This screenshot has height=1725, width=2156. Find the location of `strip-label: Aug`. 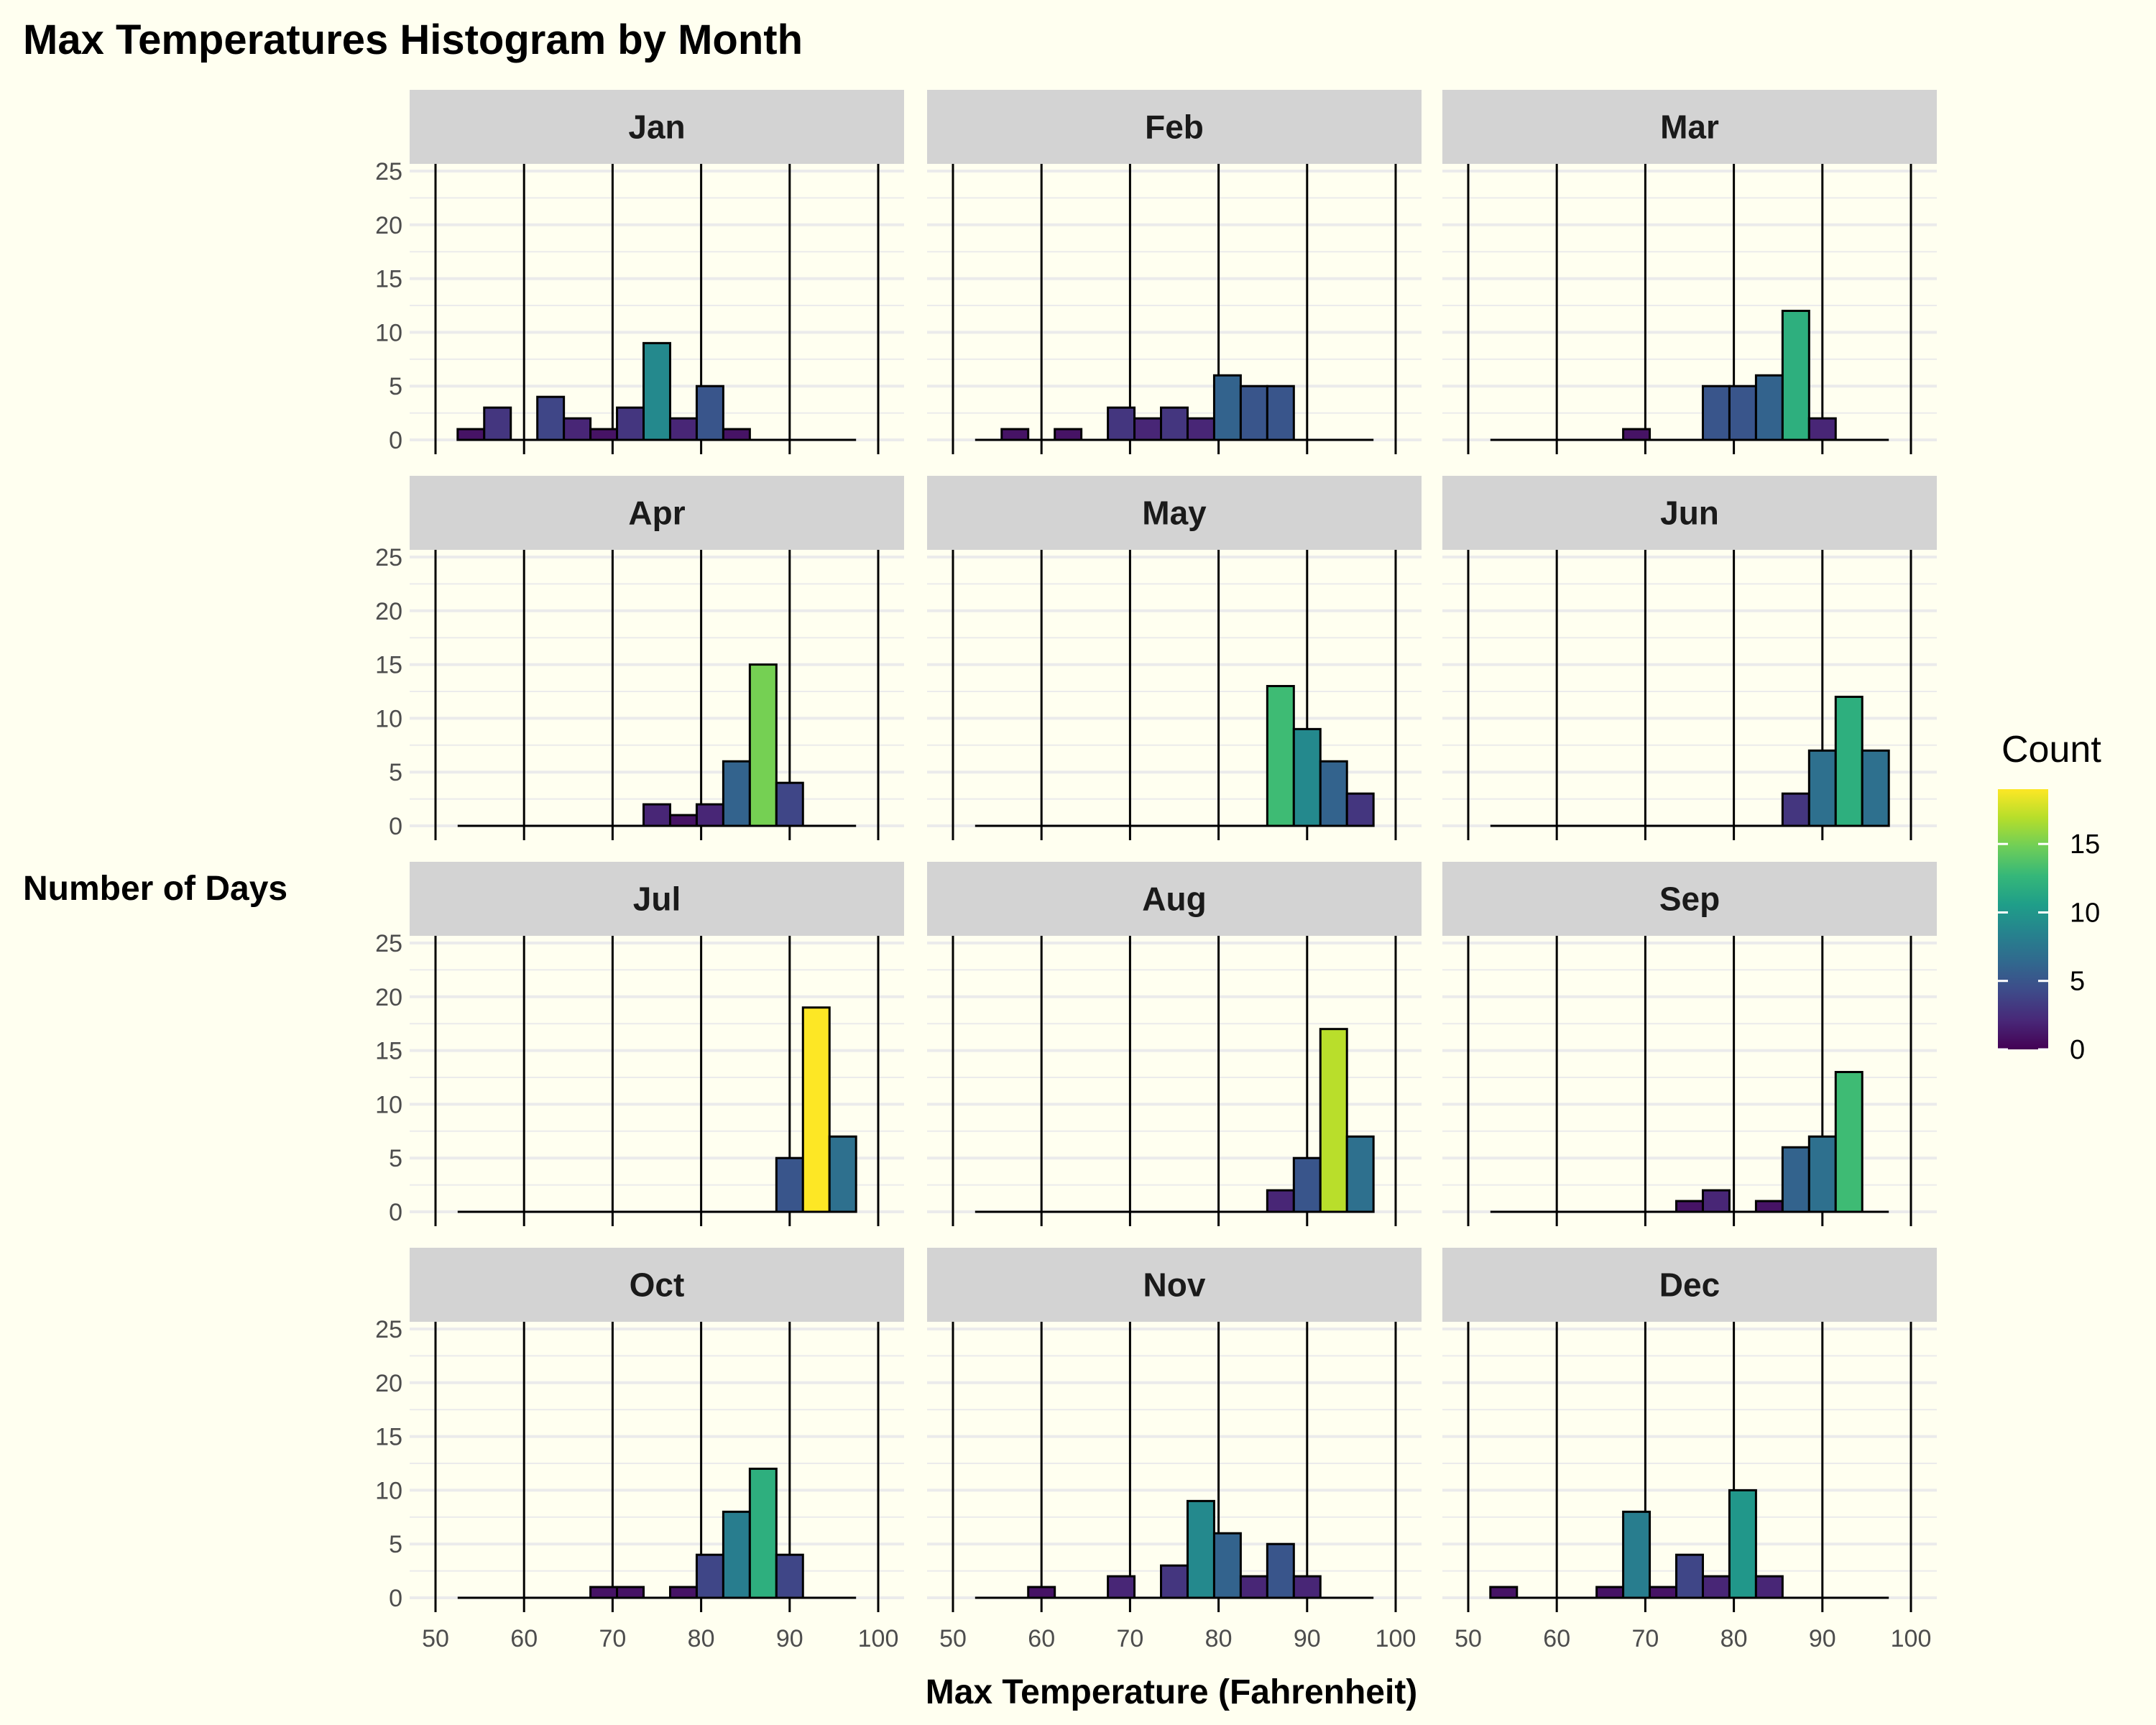

strip-label: Aug is located at coordinates (1174, 899).